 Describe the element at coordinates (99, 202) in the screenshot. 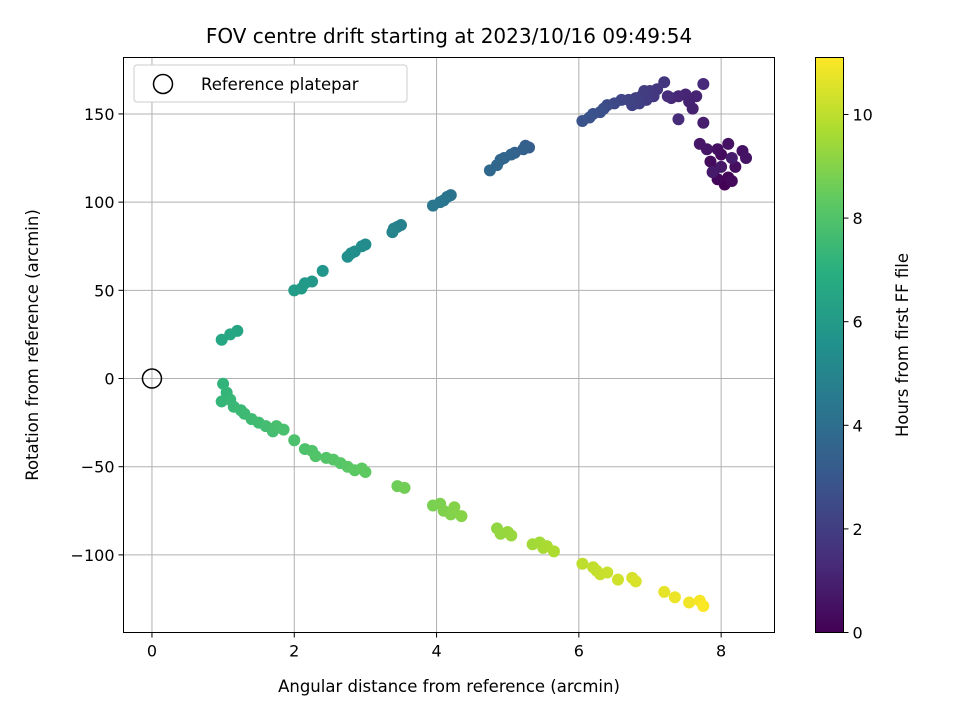

I see `y-tick-label: 100` at that location.